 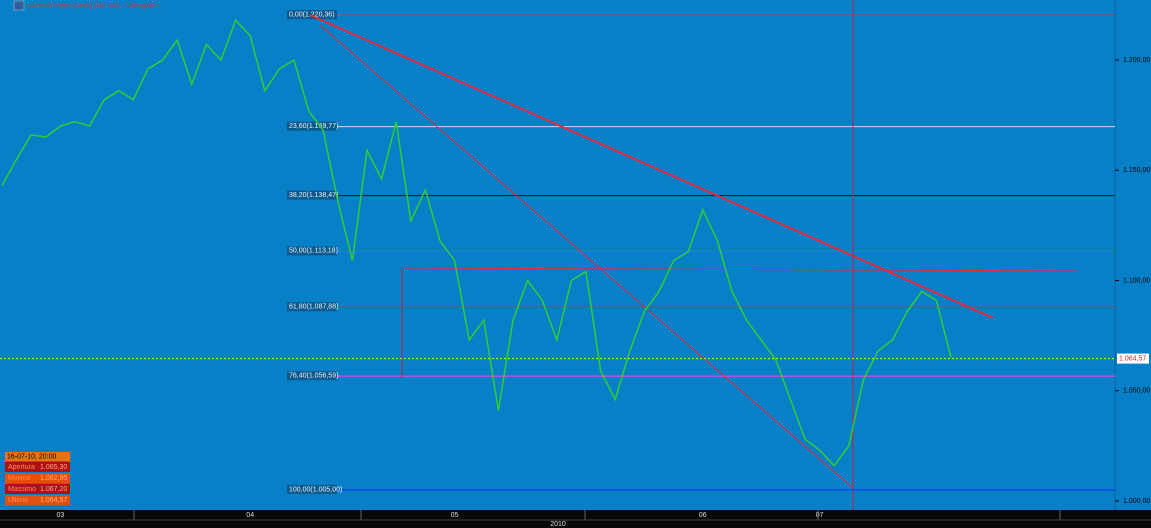 What do you see at coordinates (53, 500) in the screenshot?
I see `info-value: 1.064,57` at bounding box center [53, 500].